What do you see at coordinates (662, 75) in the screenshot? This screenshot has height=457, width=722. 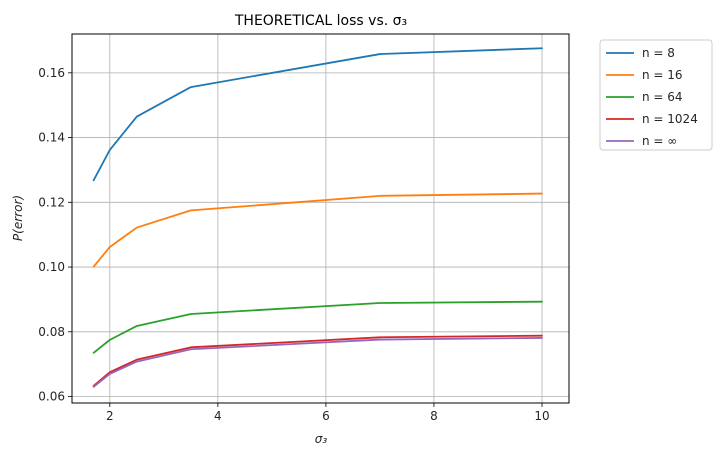 I see `legend-label: n = 16` at bounding box center [662, 75].